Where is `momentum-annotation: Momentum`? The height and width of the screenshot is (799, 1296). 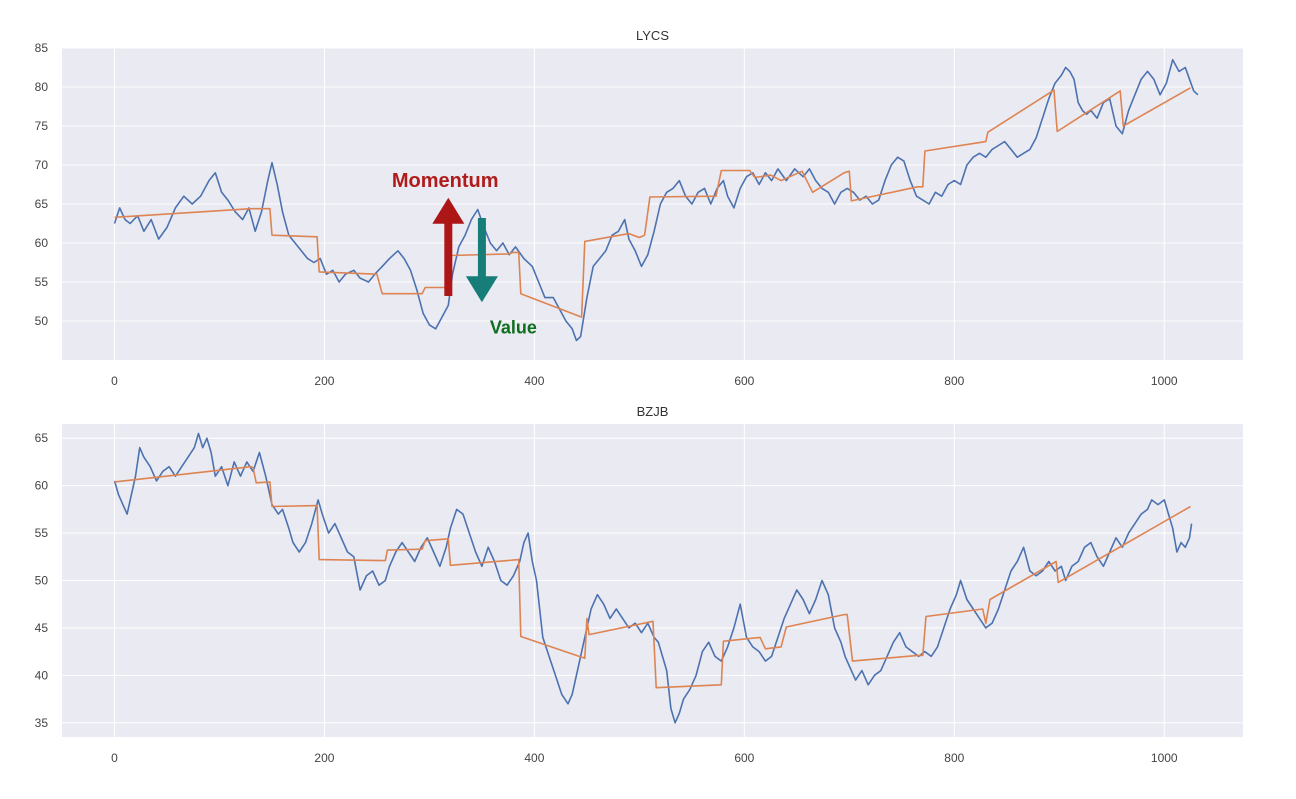 momentum-annotation: Momentum is located at coordinates (445, 233).